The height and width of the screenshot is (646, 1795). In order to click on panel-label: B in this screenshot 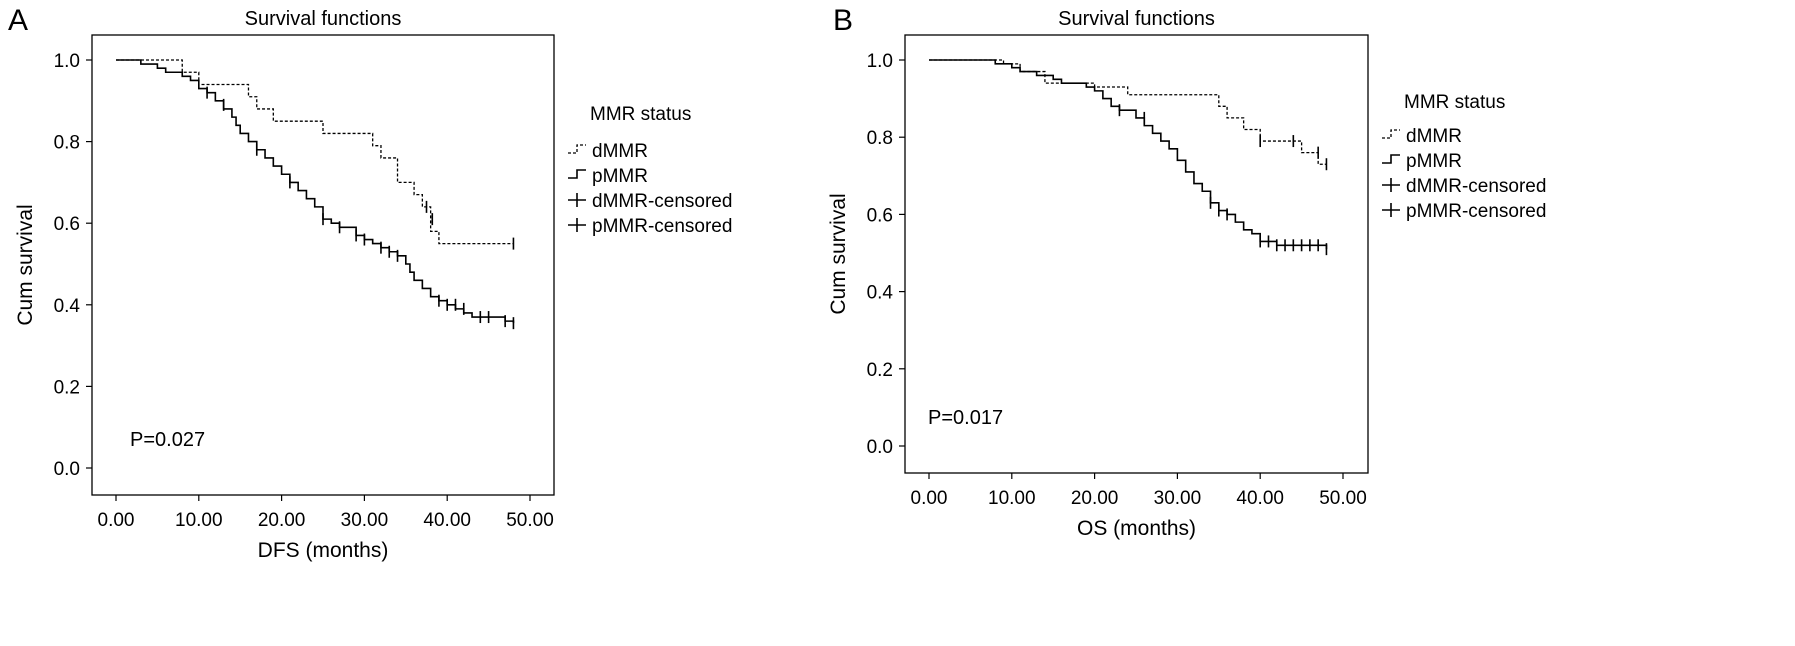, I will do `click(843, 20)`.